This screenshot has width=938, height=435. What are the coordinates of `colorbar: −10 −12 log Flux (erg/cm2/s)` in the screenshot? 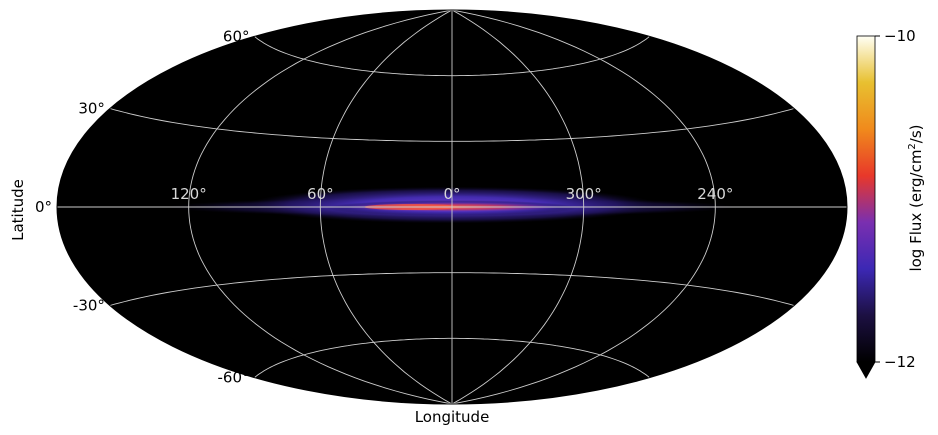 It's located at (890, 203).